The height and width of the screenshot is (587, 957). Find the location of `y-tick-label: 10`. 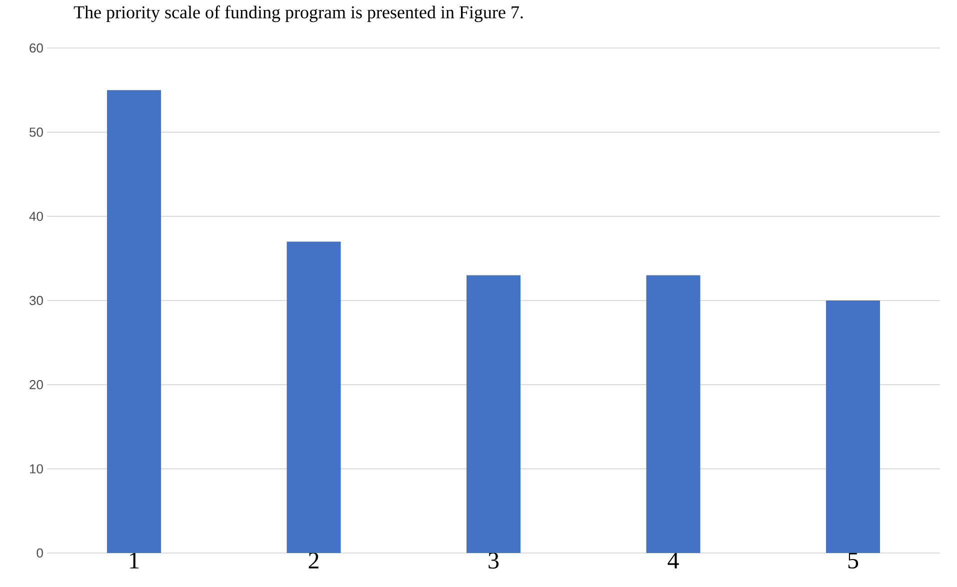

y-tick-label: 10 is located at coordinates (36, 469).